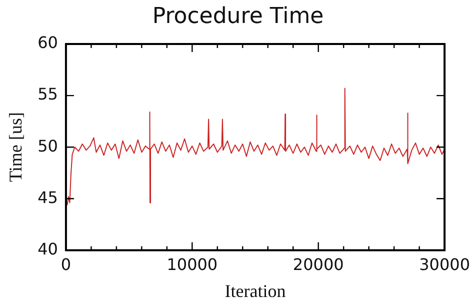 This screenshot has width=476, height=305. I want to click on y-tick-label: 60, so click(48, 42).